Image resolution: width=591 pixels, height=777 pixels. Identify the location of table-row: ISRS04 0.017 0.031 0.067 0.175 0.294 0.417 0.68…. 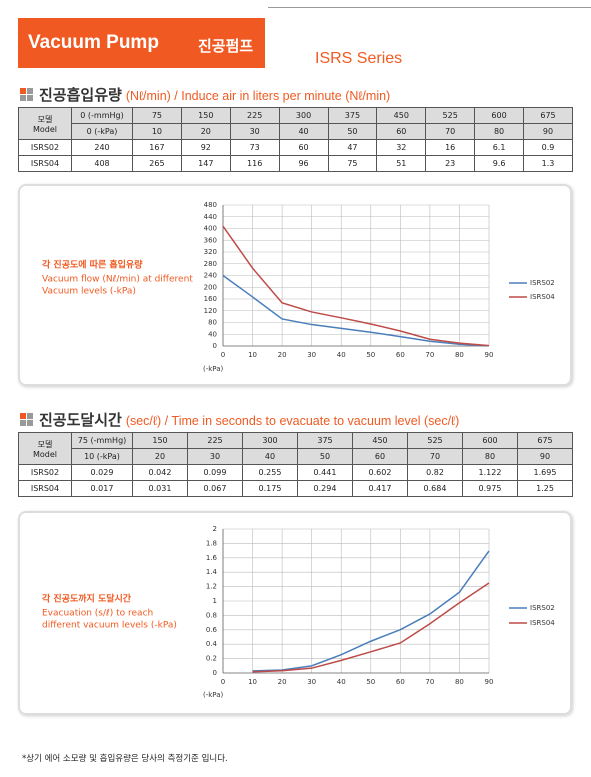
(295, 488).